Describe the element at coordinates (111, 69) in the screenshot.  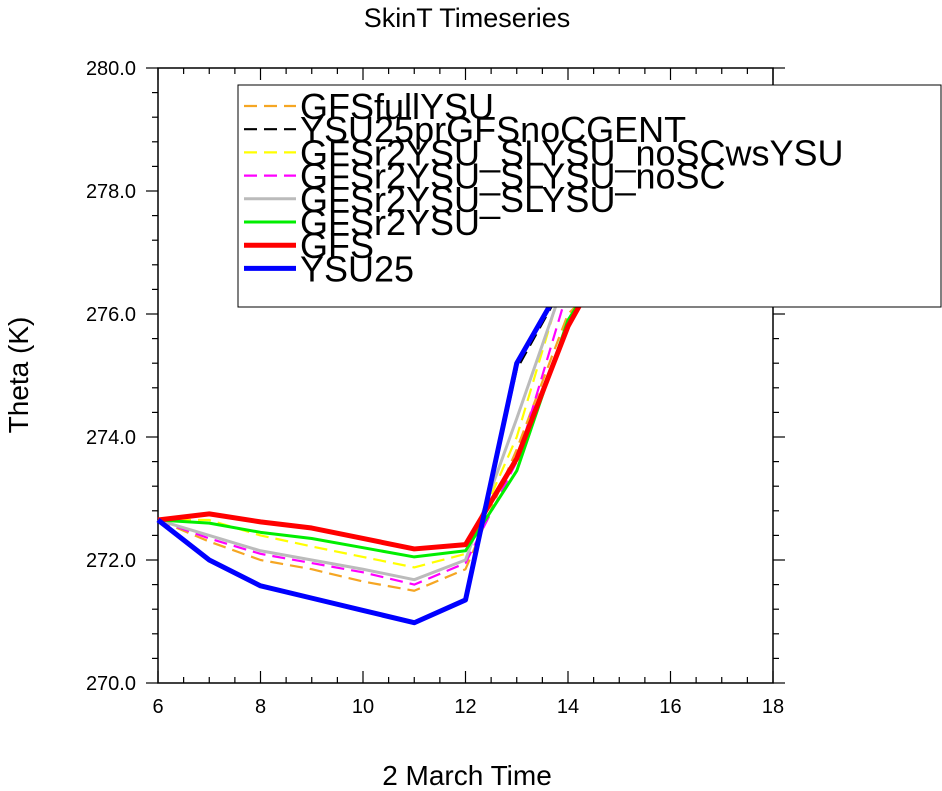
I see `y-tick-label: 280.0` at that location.